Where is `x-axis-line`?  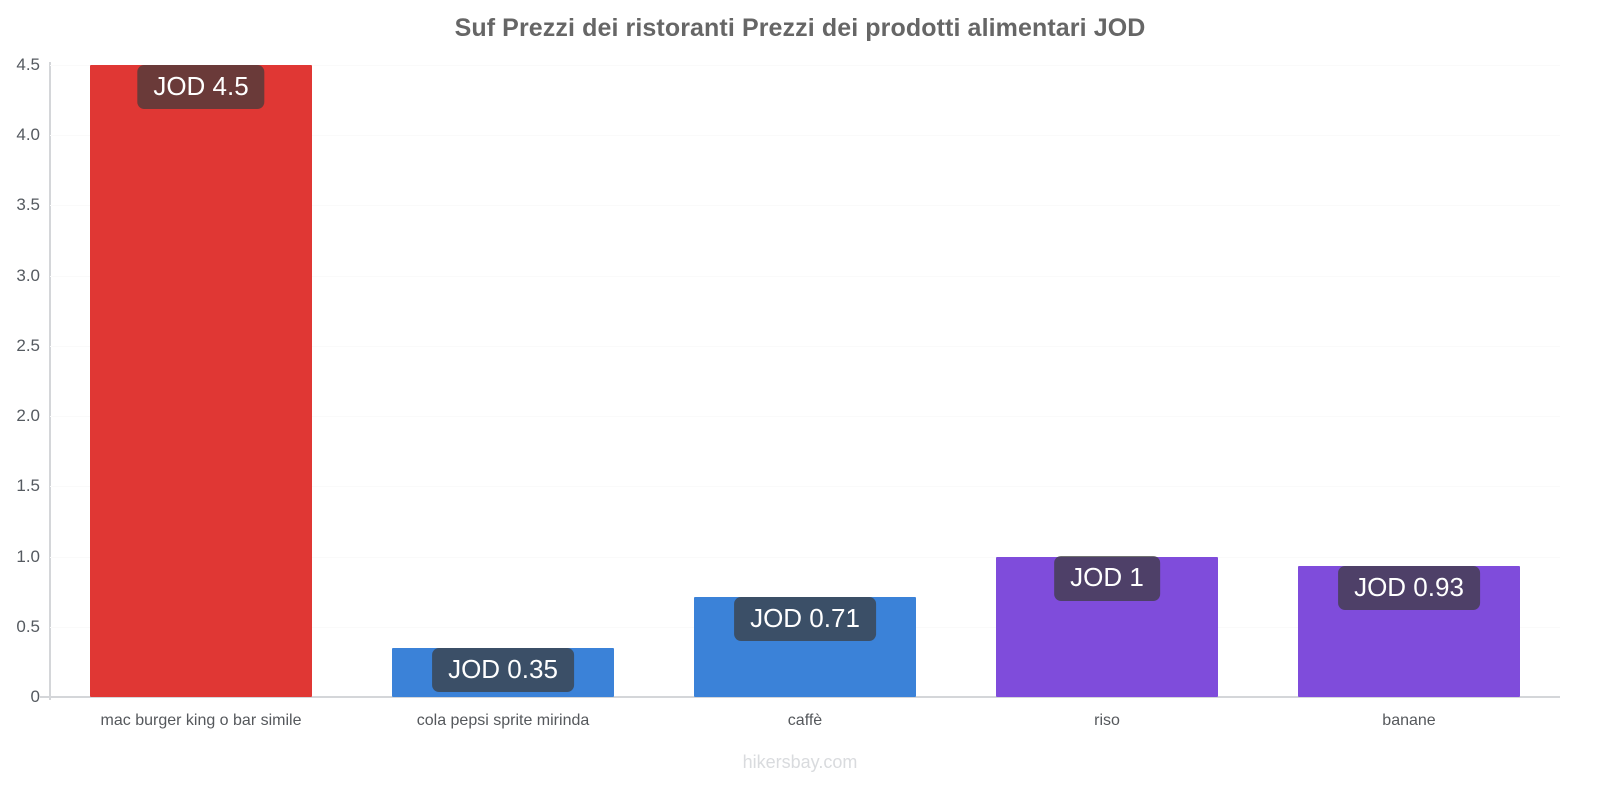
x-axis-line is located at coordinates (800, 697).